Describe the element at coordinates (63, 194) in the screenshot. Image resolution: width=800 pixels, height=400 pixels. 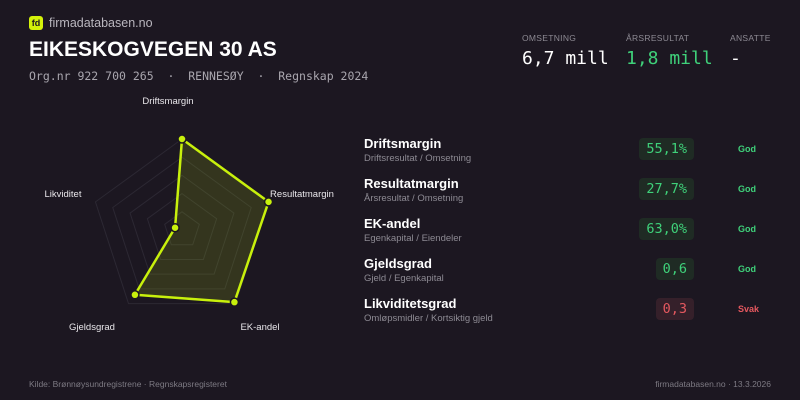
I see `axis-label: Likviditet` at that location.